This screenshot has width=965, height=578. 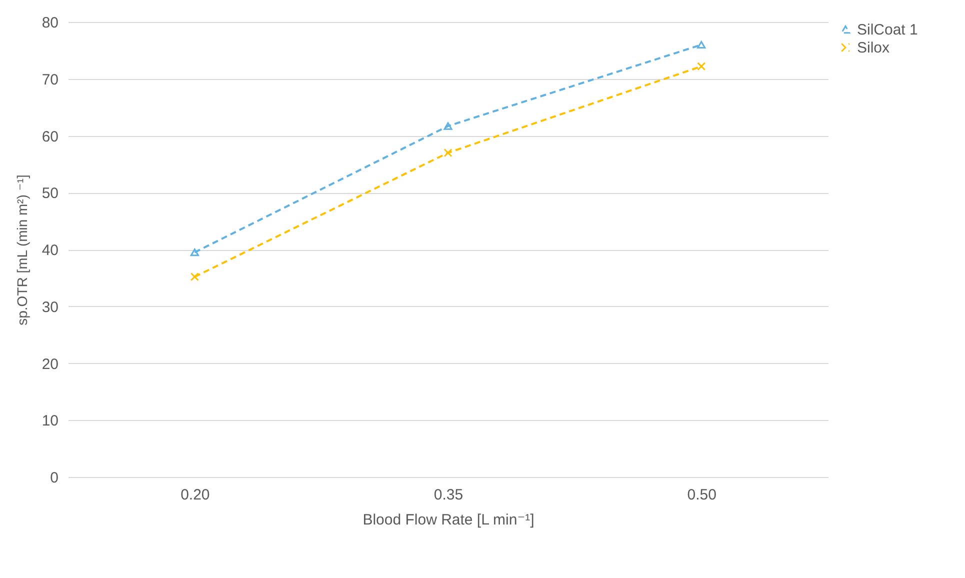 What do you see at coordinates (50, 23) in the screenshot?
I see `y-tick-label: 80` at bounding box center [50, 23].